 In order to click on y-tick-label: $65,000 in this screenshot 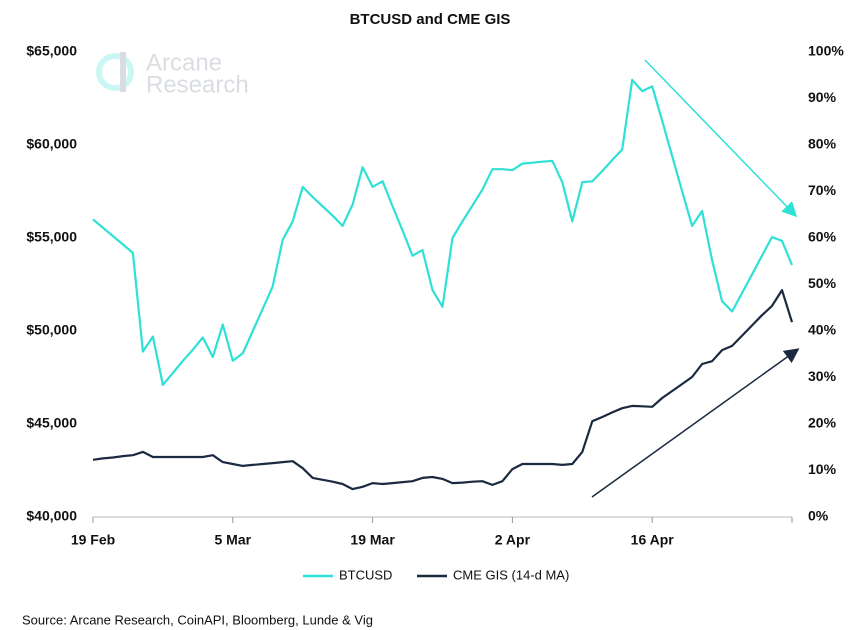, I will do `click(51, 51)`.